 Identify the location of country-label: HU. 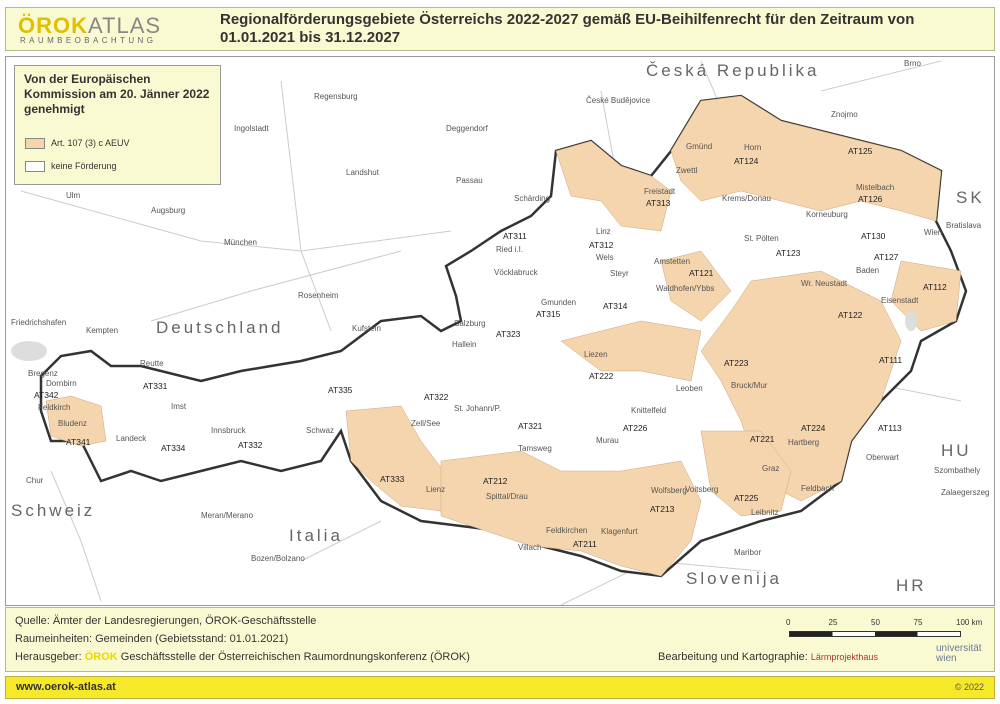
(956, 450).